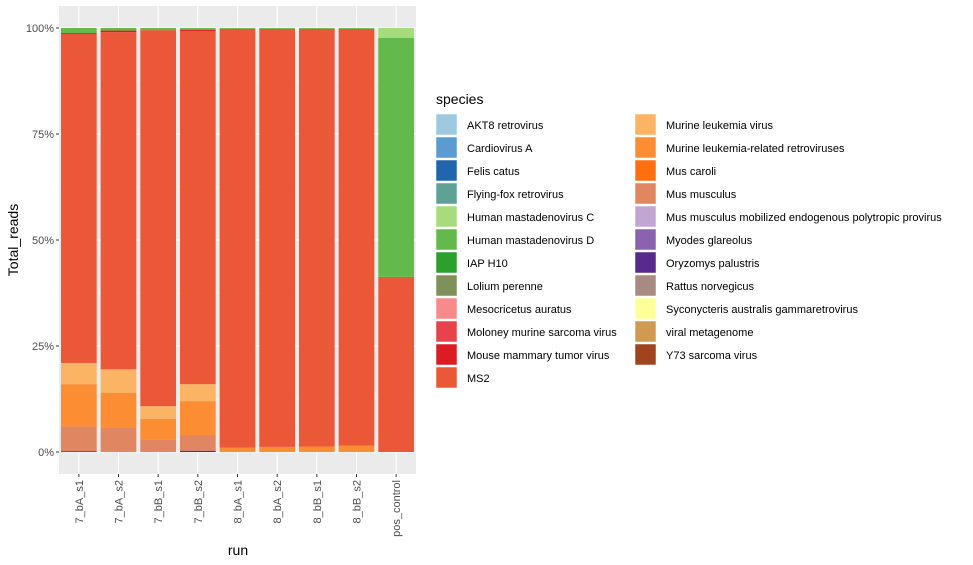 Image resolution: width=973 pixels, height=565 pixels. What do you see at coordinates (500, 149) in the screenshot?
I see `legend-label: Cardiovirus A` at bounding box center [500, 149].